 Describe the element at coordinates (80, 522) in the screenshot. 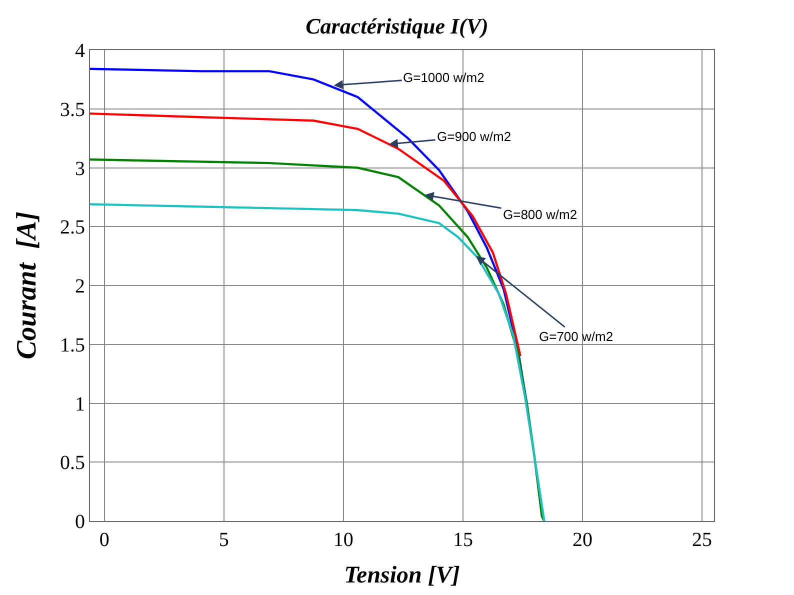

I see `y-tick-label: 0` at that location.